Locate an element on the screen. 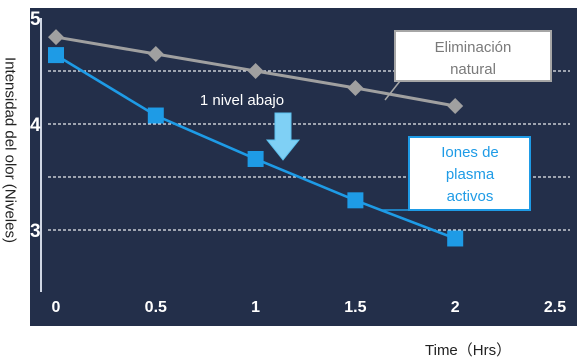 The image size is (584, 364). x-tick-label: 0 is located at coordinates (56, 307).